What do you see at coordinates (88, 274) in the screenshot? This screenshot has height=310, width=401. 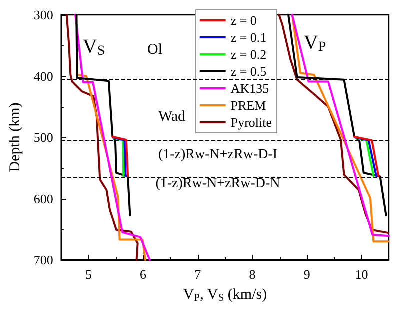 I see `x-tick-label: 5` at bounding box center [88, 274].